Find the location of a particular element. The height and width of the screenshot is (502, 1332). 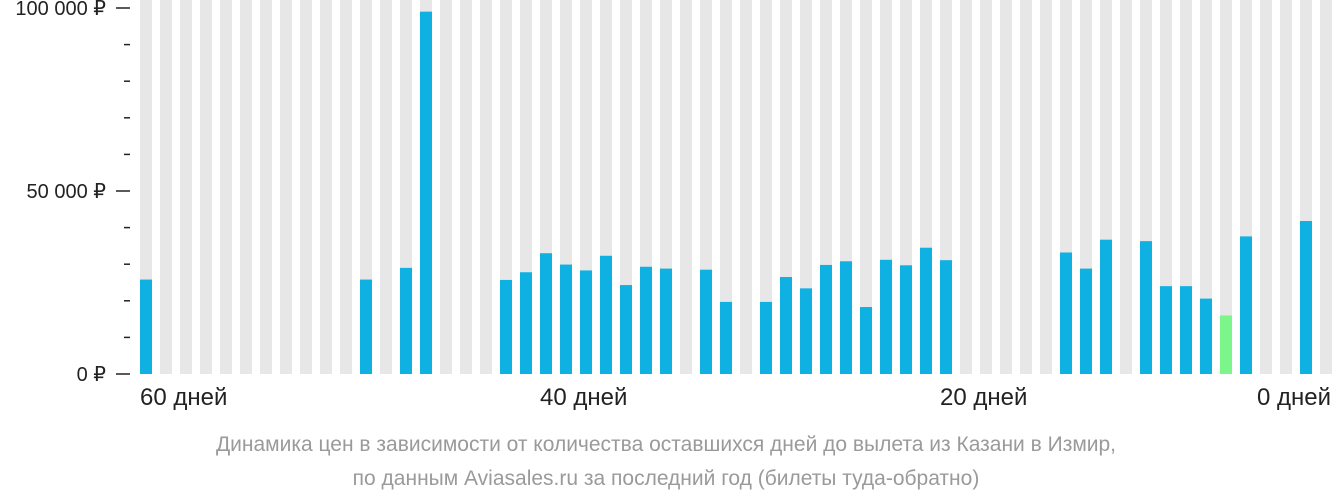

y-tick-label: 0 ₽ is located at coordinates (92, 375).